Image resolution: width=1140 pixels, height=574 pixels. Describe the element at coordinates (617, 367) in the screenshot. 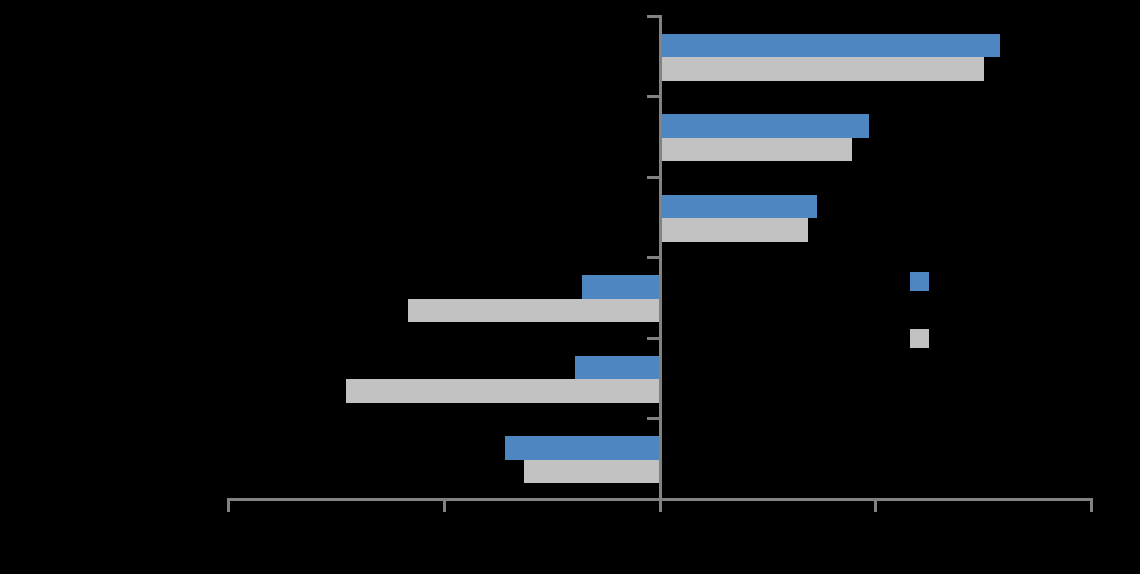

I see `bar-series-1-blue-cat5` at that location.